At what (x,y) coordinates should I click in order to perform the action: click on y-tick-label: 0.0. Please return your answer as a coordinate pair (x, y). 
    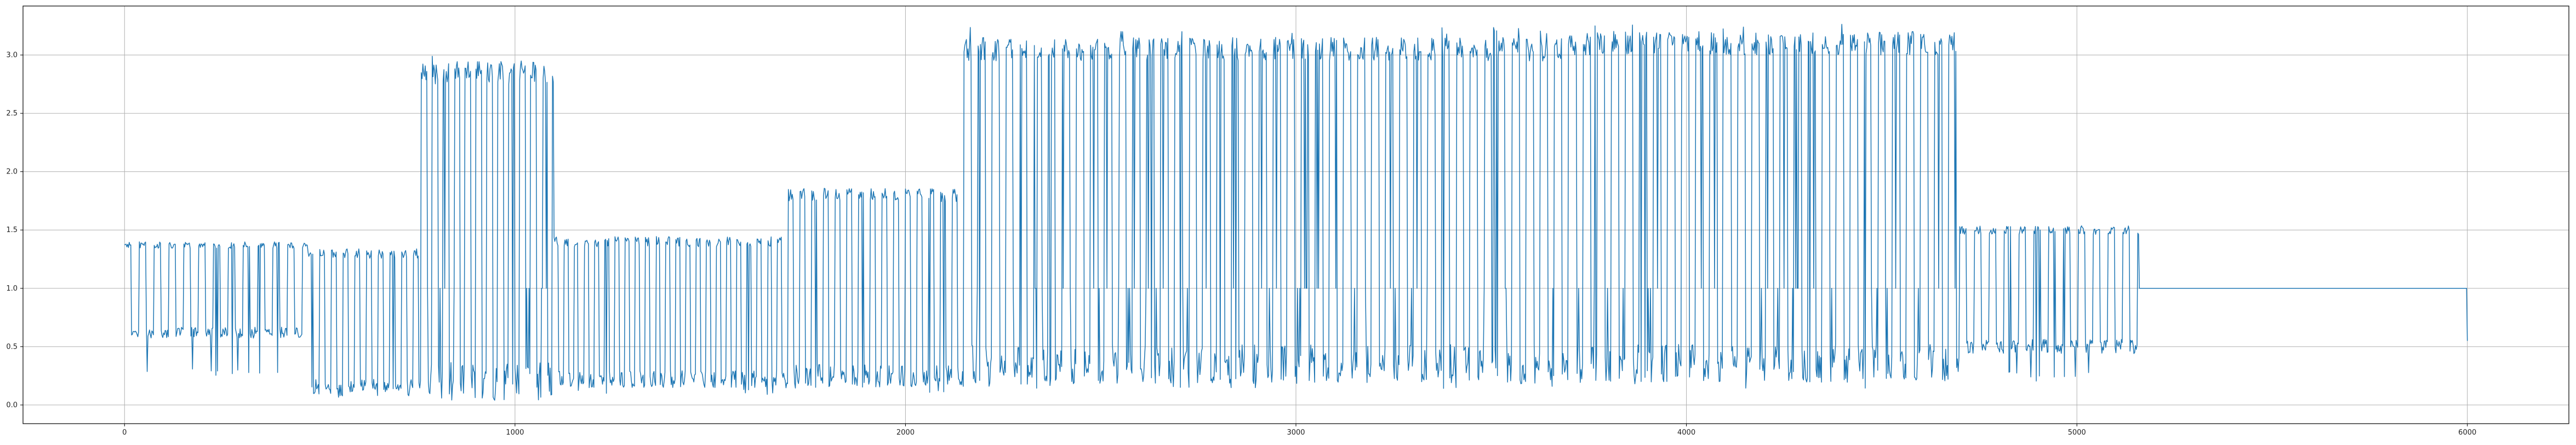
    Looking at the image, I should click on (12, 405).